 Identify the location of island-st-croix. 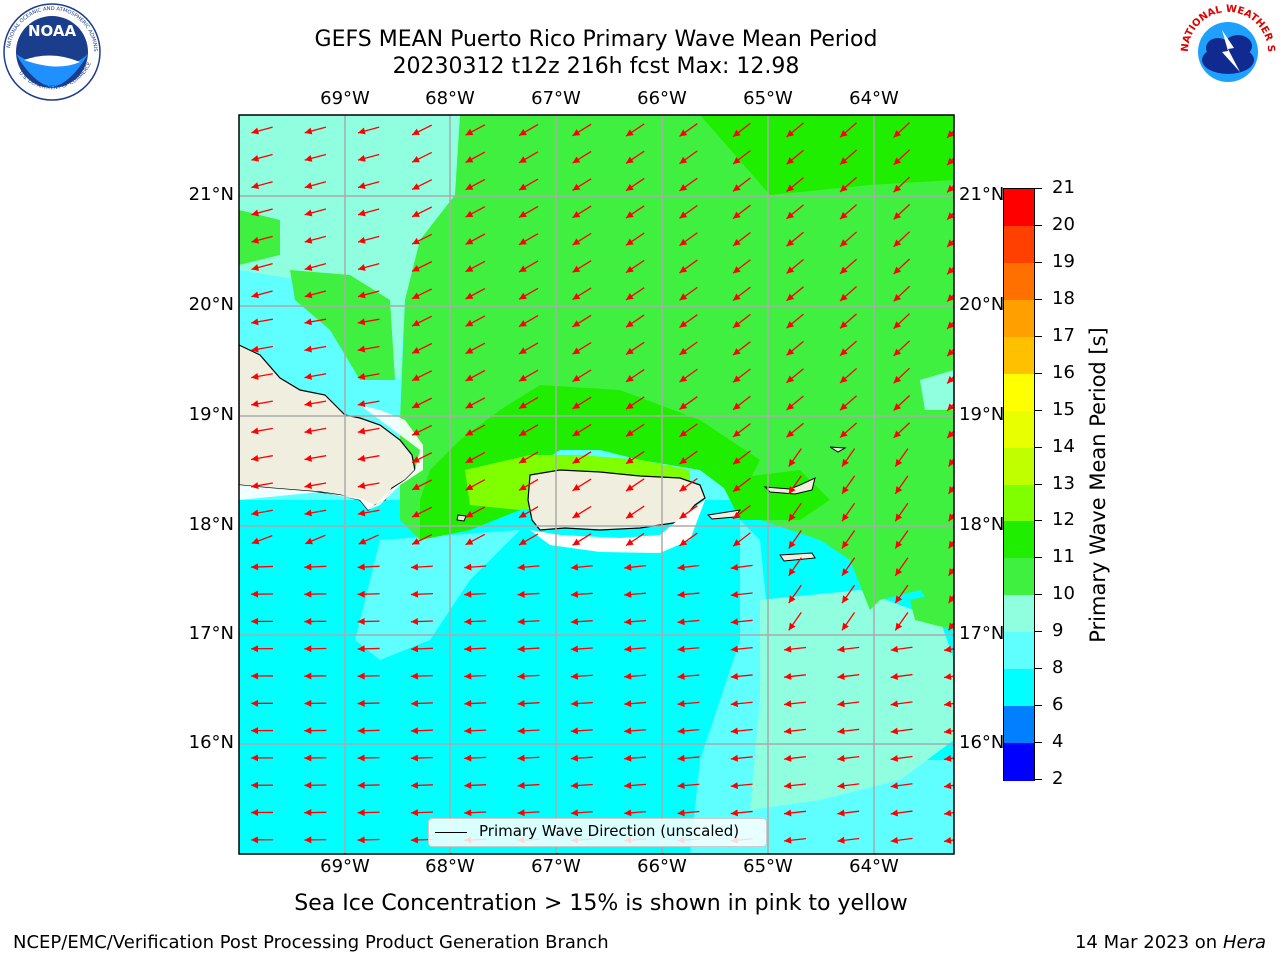
(797, 557).